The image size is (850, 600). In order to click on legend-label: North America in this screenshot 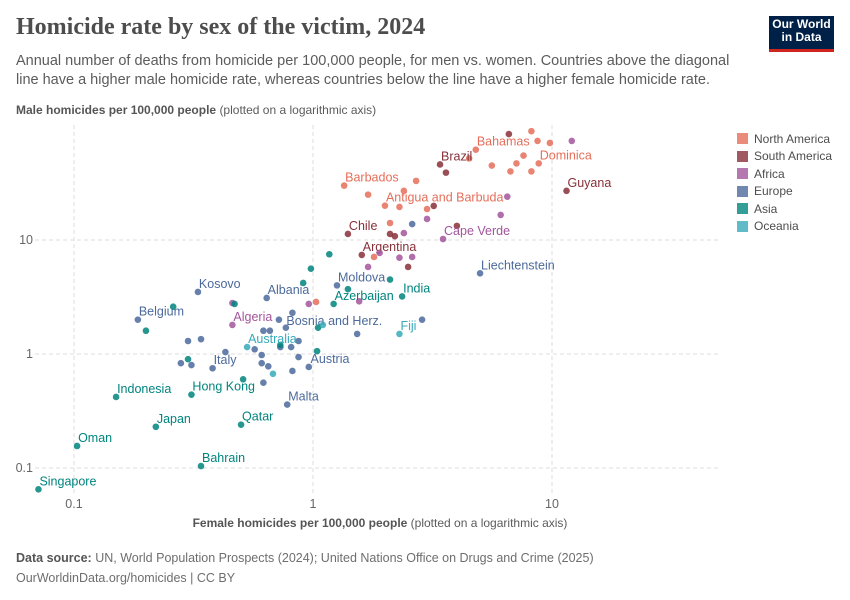, I will do `click(792, 138)`.